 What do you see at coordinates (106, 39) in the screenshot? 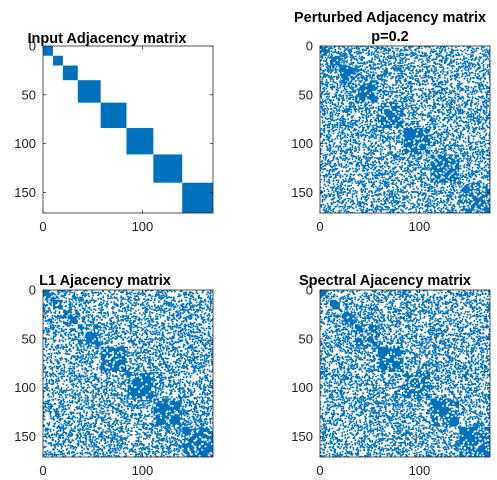
I see `panel-title: Input Adjacency matrix` at bounding box center [106, 39].